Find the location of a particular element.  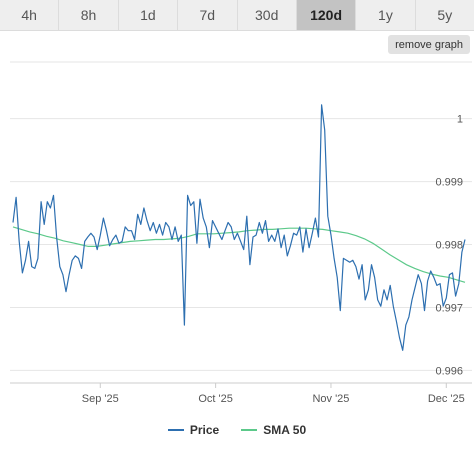

legend-item-sma: SMA 50 is located at coordinates (273, 430).